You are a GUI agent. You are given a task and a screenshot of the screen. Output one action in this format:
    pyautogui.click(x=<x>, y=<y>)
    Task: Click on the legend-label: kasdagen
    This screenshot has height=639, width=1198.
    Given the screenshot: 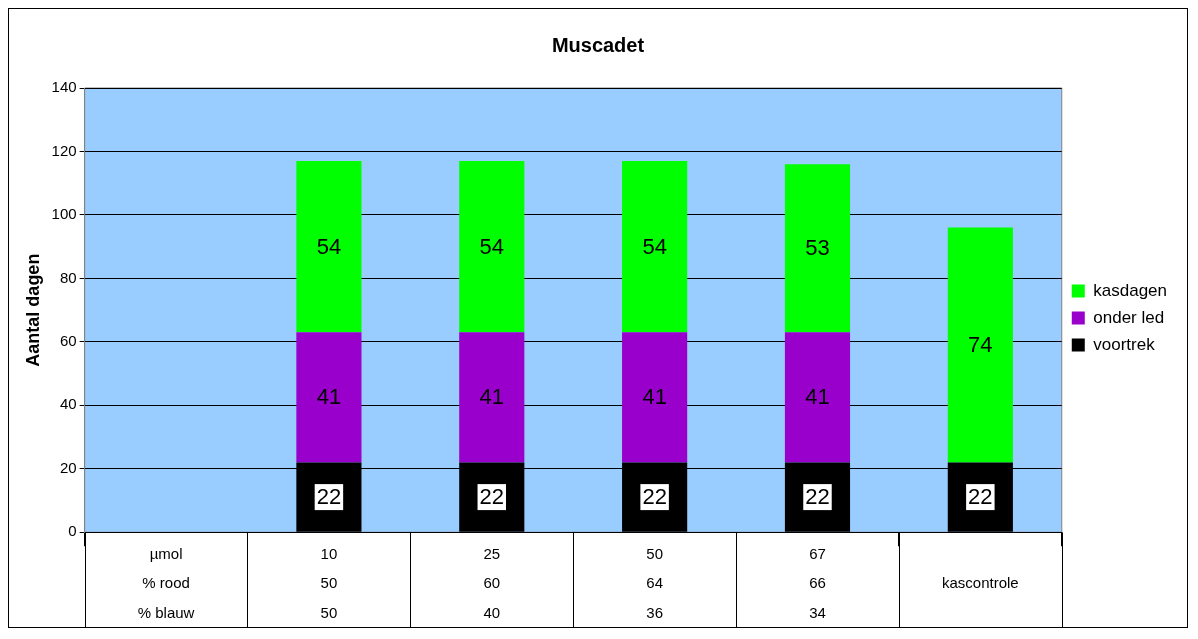 What is the action you would take?
    pyautogui.click(x=1130, y=290)
    